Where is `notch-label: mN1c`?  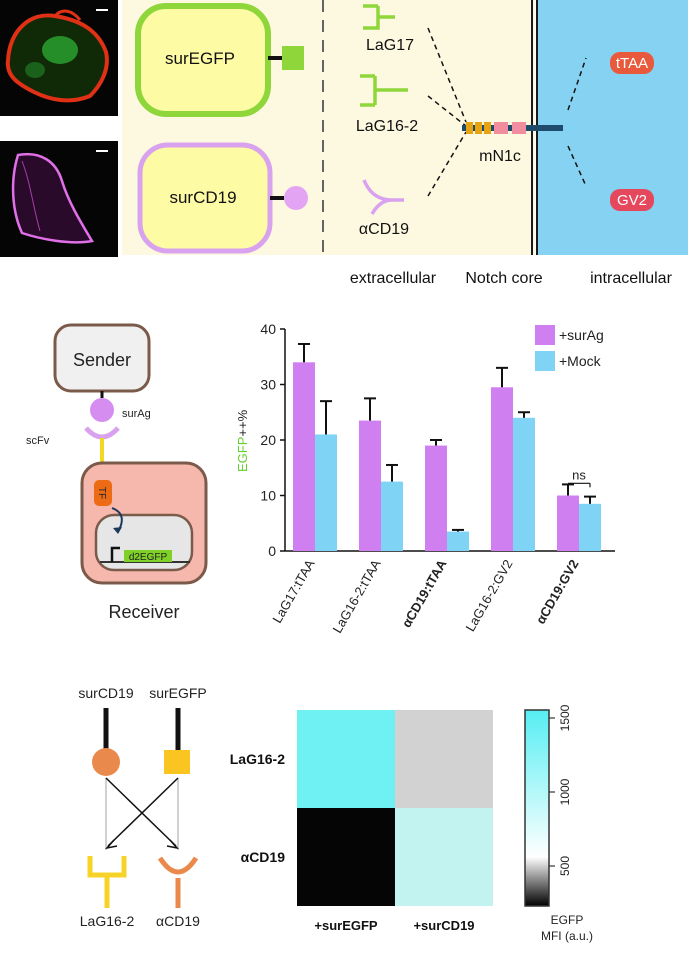
notch-label: mN1c is located at coordinates (500, 156).